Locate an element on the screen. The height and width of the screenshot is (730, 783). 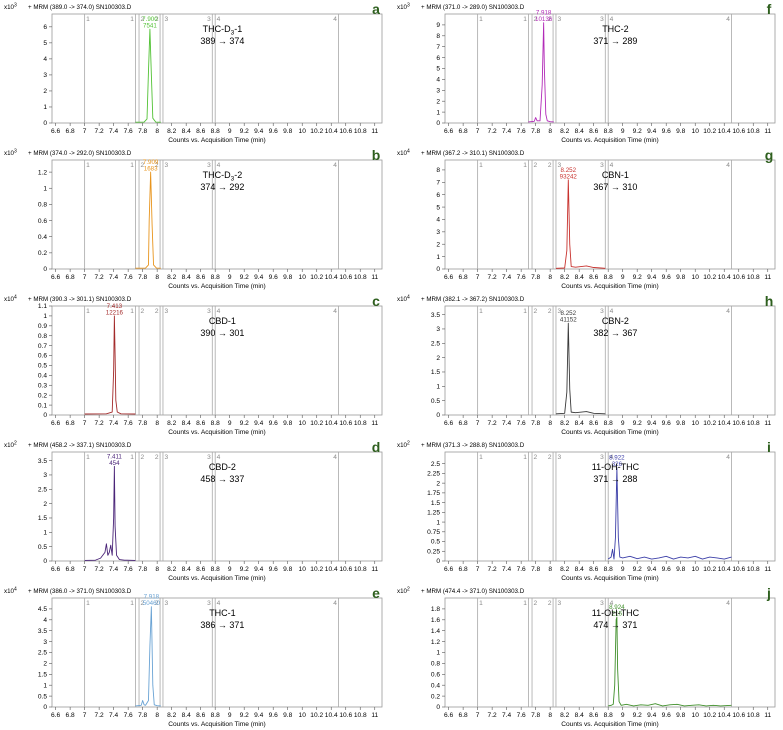
panel-letter: e is located at coordinates (376, 593).